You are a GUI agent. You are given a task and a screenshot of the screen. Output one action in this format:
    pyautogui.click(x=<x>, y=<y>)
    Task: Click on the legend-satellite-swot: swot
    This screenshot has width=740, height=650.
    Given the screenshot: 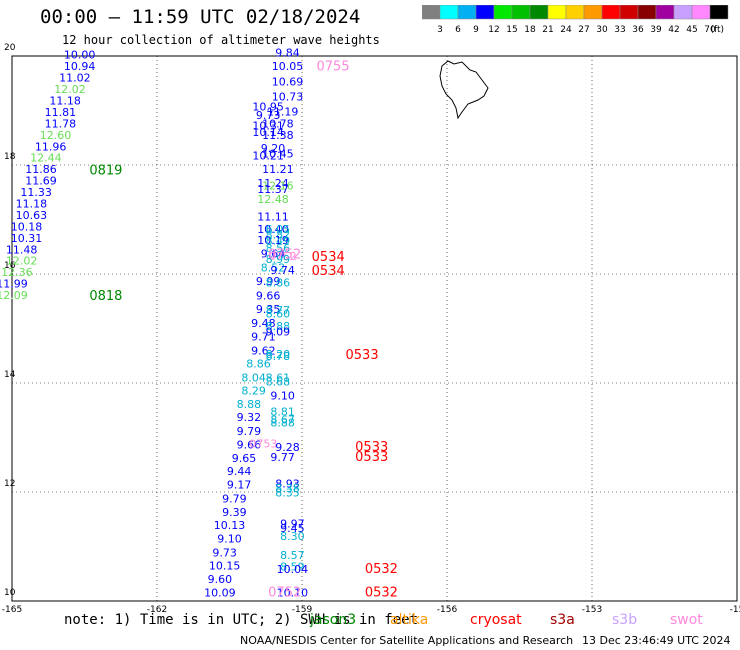 What is the action you would take?
    pyautogui.click(x=686, y=620)
    